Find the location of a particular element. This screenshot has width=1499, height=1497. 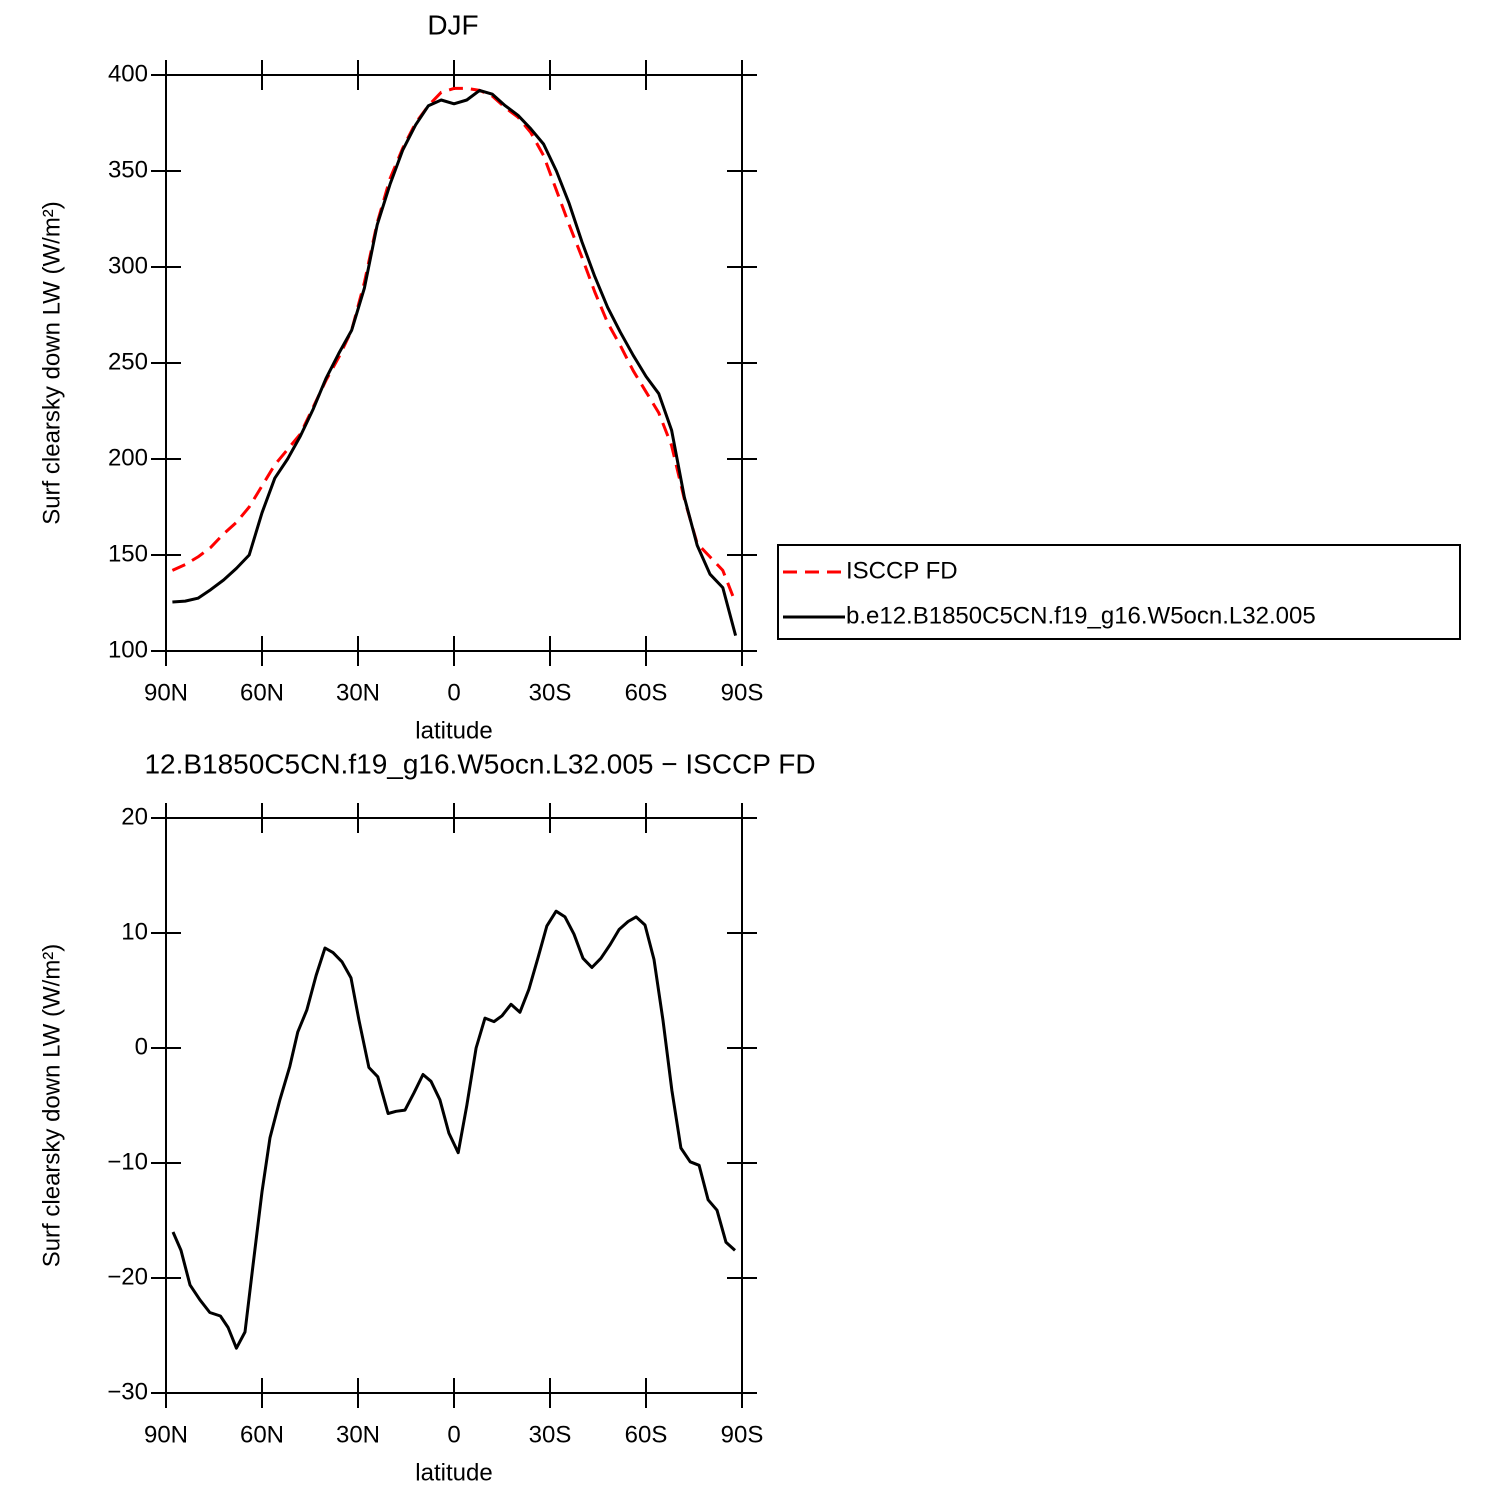

y-tick-label: 10 is located at coordinates (134, 931).